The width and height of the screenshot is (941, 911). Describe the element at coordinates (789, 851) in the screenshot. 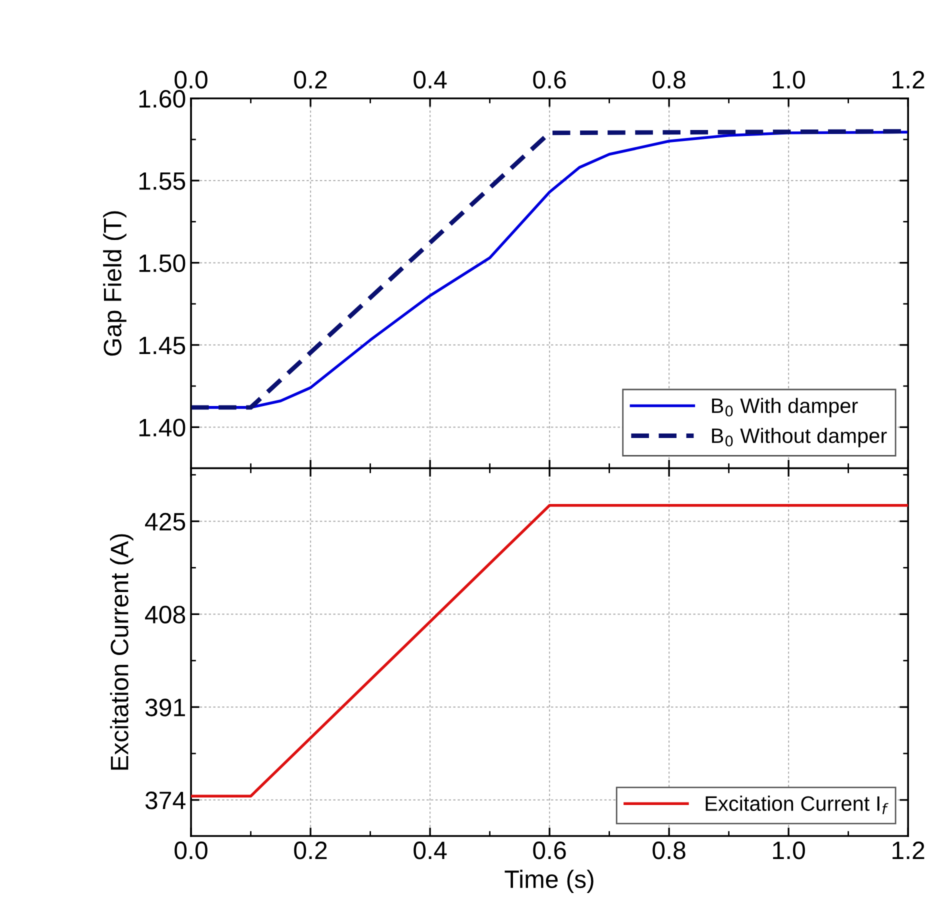

I see `x-tick-label: 1.0` at that location.